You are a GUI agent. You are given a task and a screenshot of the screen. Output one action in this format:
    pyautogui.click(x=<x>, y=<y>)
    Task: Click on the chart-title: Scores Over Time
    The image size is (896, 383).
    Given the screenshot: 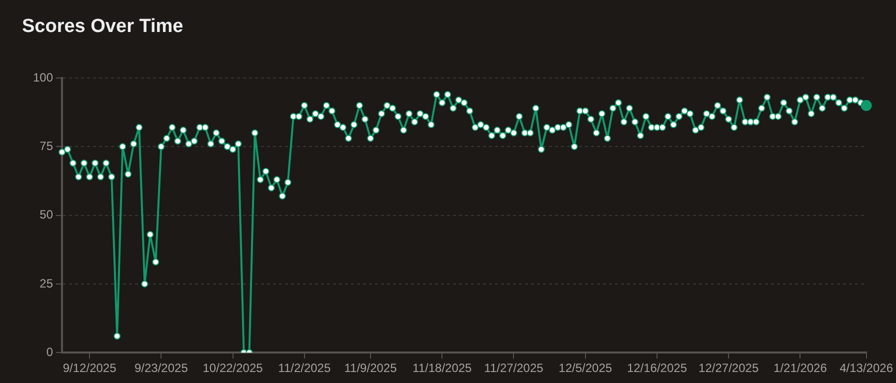 What is the action you would take?
    pyautogui.click(x=103, y=27)
    